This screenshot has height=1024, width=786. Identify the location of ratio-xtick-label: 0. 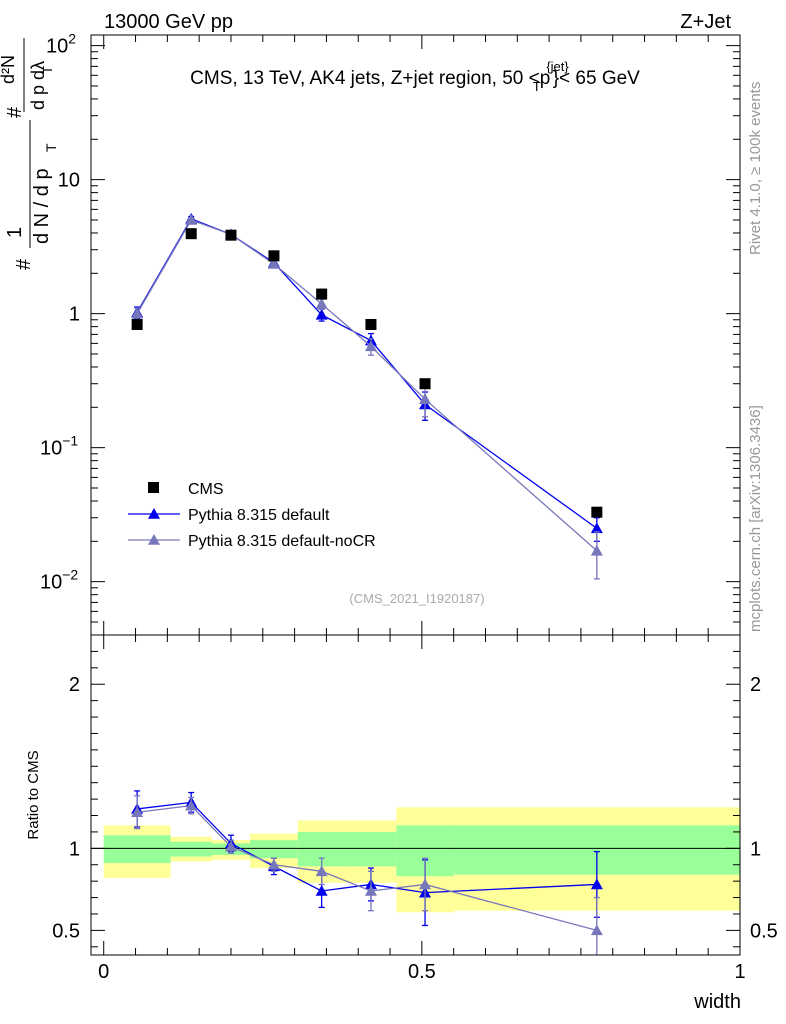
(103, 972).